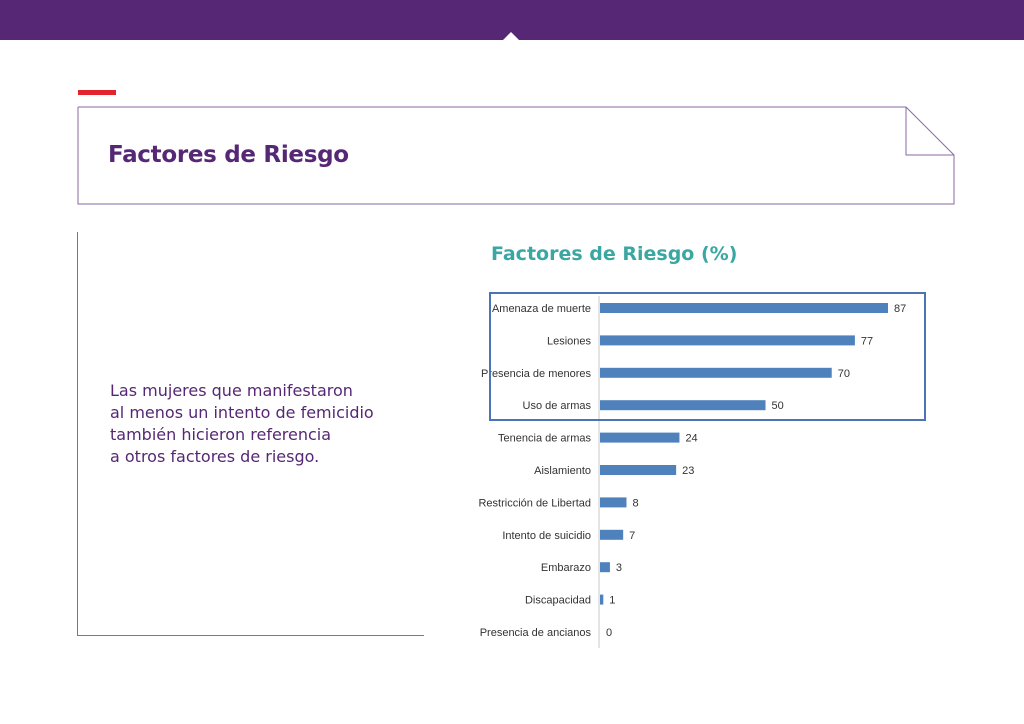 The image size is (1024, 724). I want to click on panel-border-bottom, so click(250, 635).